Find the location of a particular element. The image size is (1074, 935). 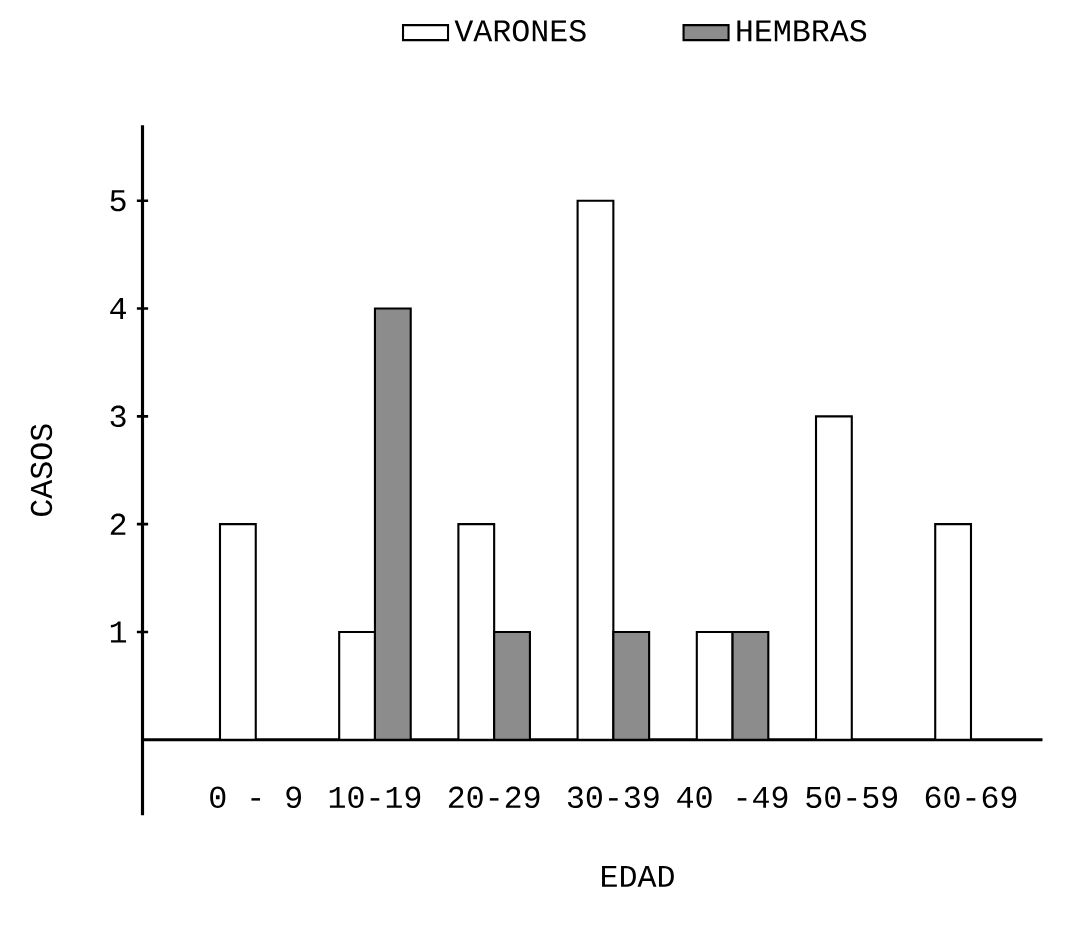

legend-label: VARONES is located at coordinates (520, 30).